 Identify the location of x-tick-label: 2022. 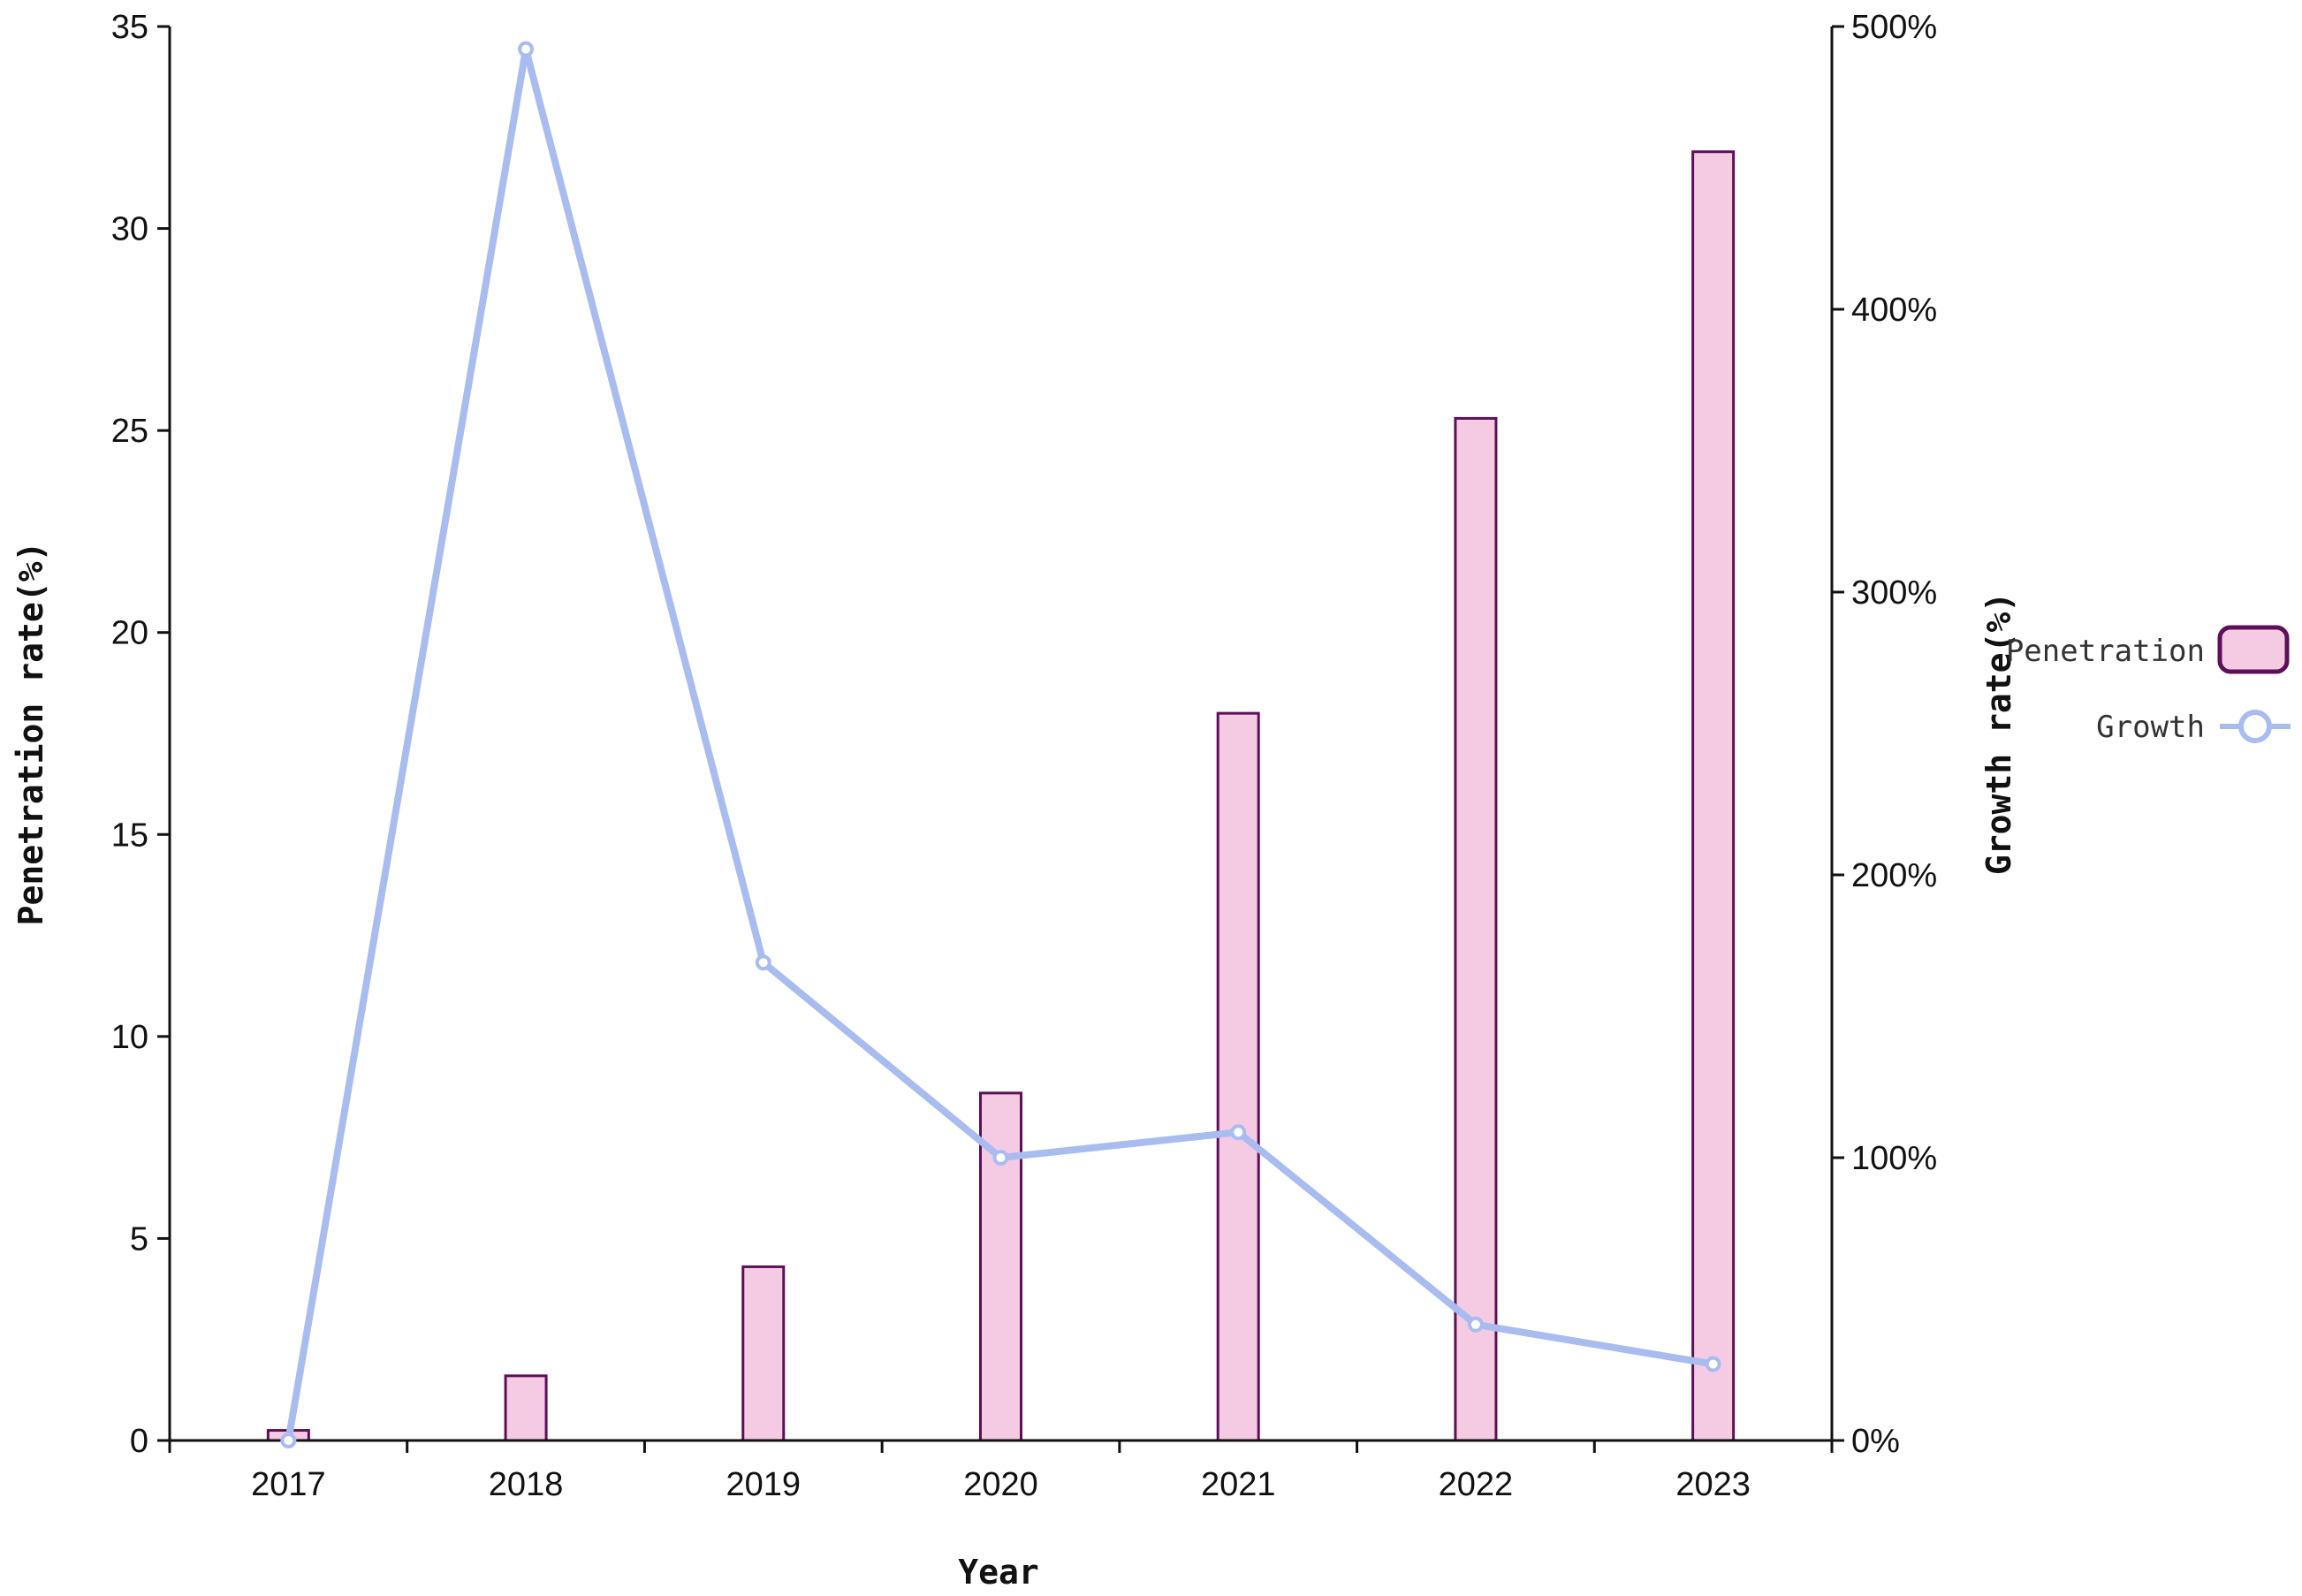
(1476, 1484).